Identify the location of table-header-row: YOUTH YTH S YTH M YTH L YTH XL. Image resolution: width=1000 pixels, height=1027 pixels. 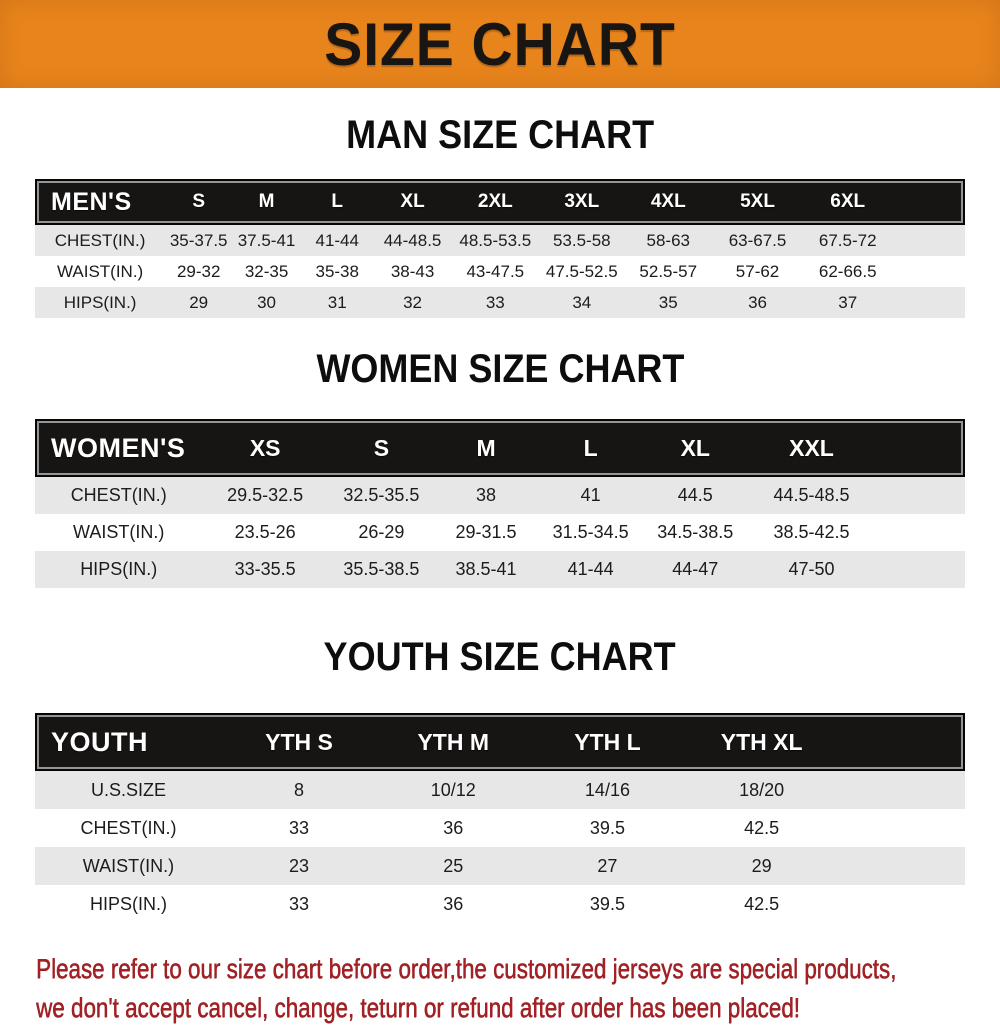
(500, 742).